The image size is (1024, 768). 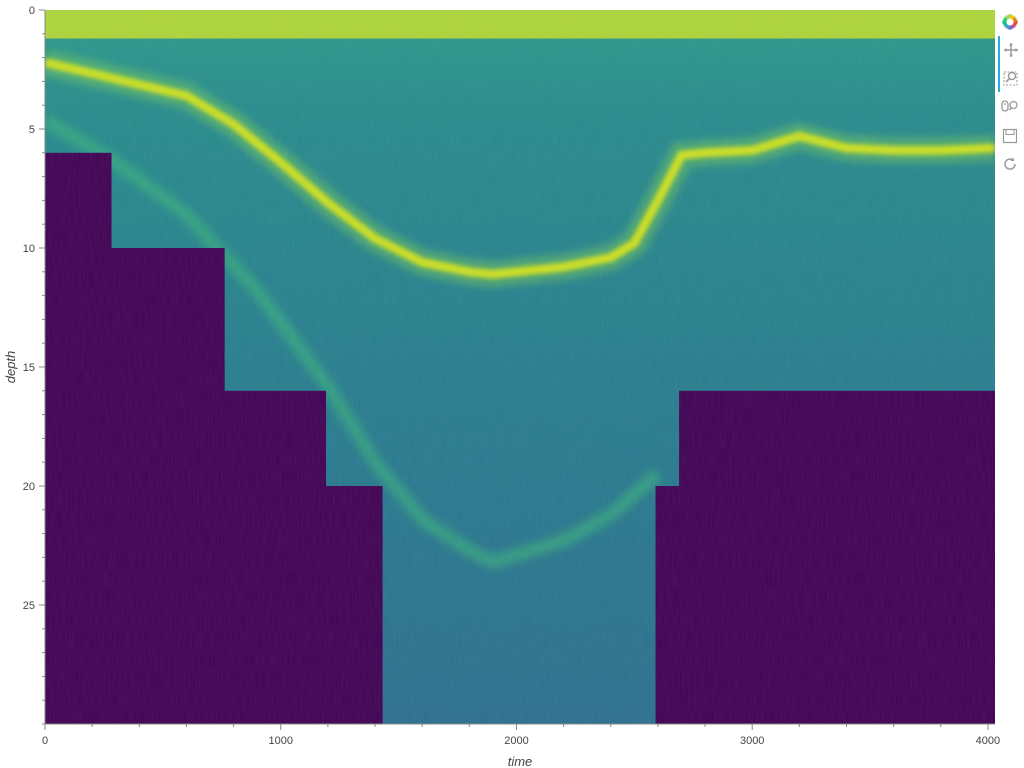 I want to click on save-icon, so click(x=1010, y=136).